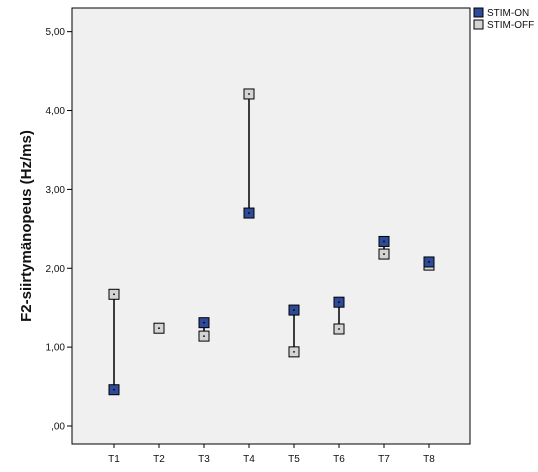 The image size is (538, 472). What do you see at coordinates (159, 459) in the screenshot?
I see `x-tick-label: T2` at bounding box center [159, 459].